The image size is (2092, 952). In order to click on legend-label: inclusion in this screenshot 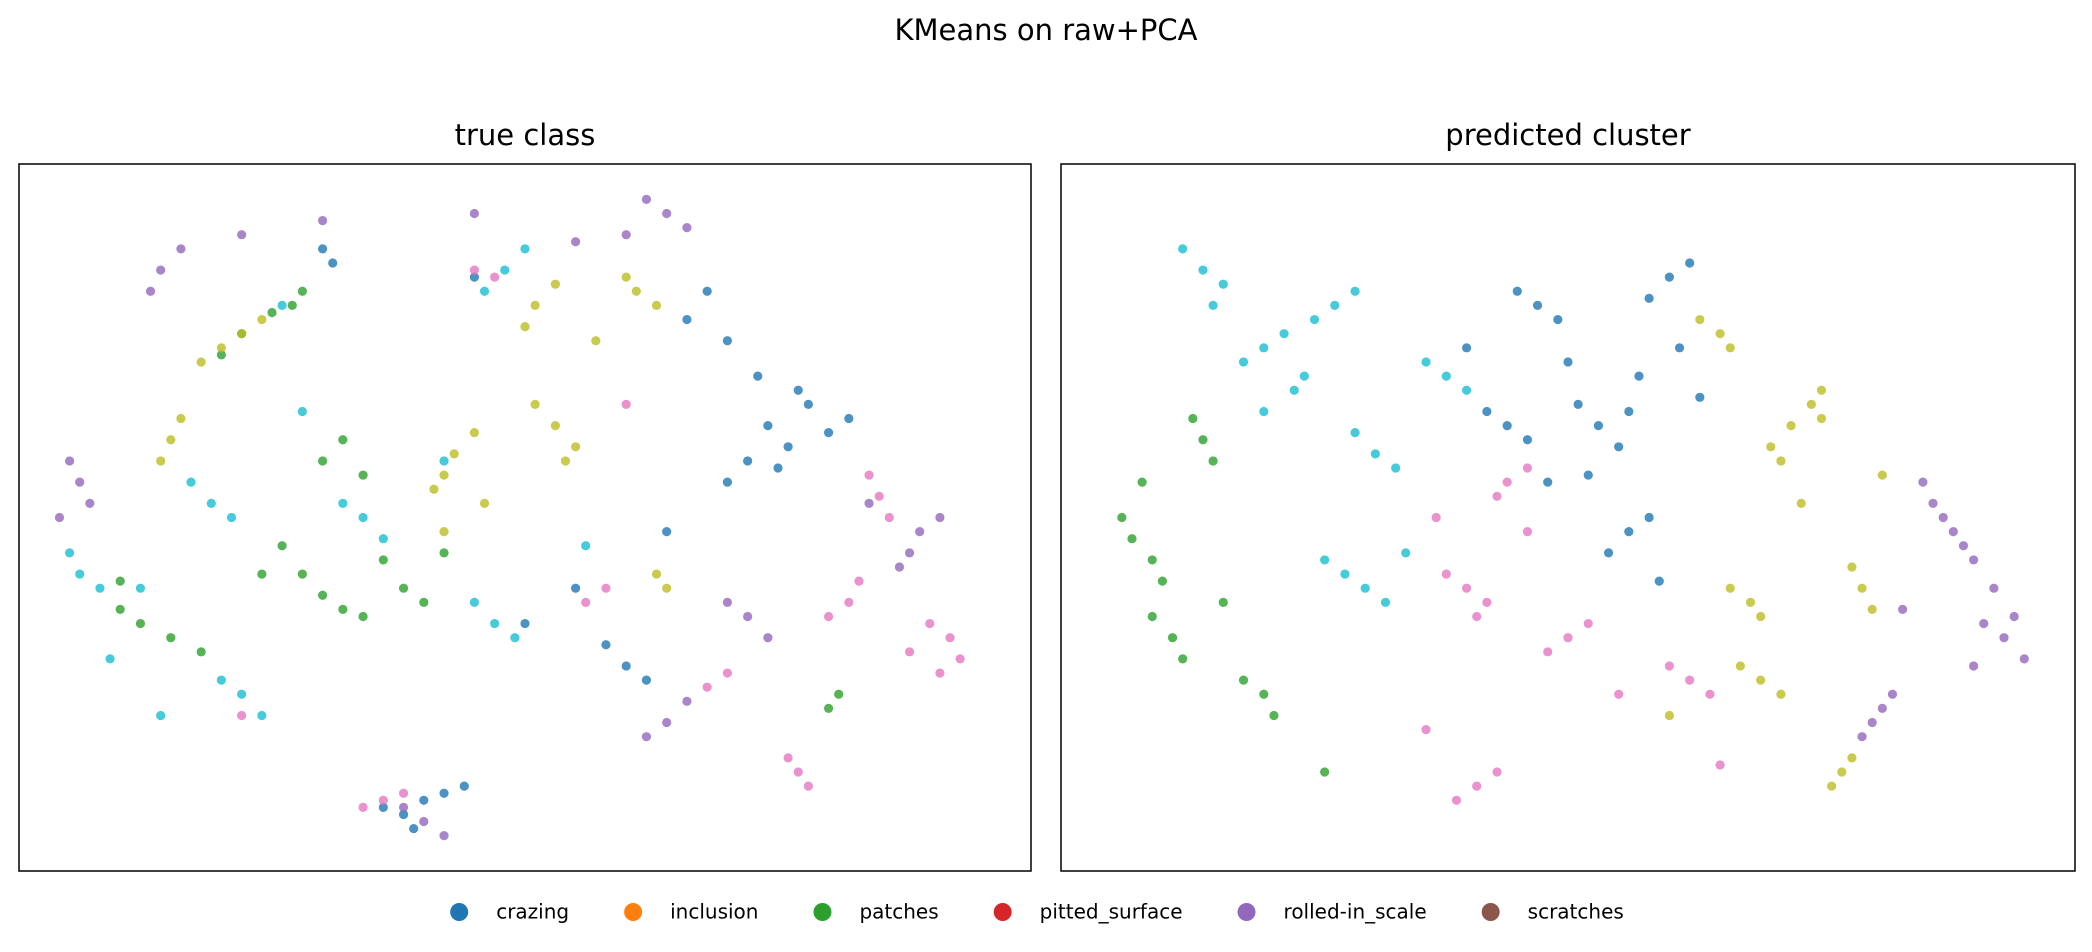, I will do `click(714, 912)`.